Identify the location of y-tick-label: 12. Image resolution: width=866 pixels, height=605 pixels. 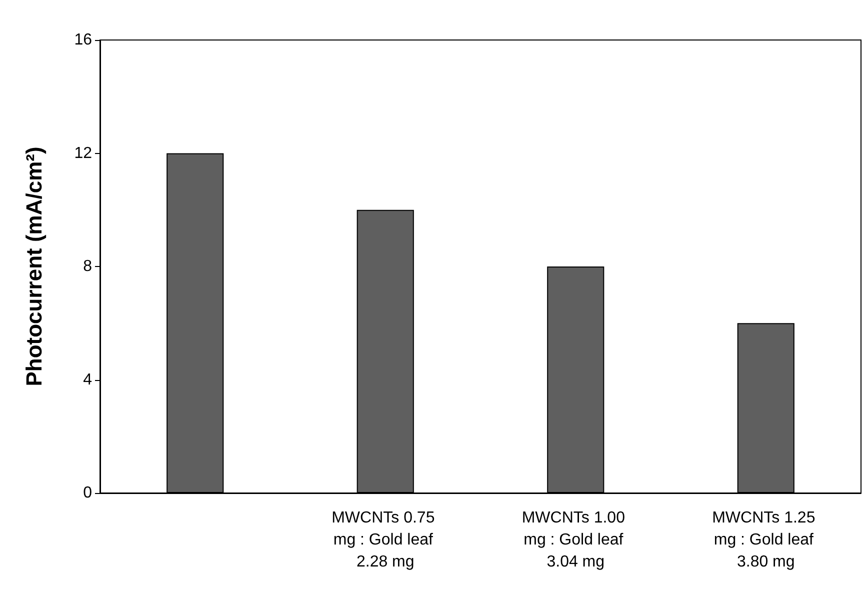
(83, 153).